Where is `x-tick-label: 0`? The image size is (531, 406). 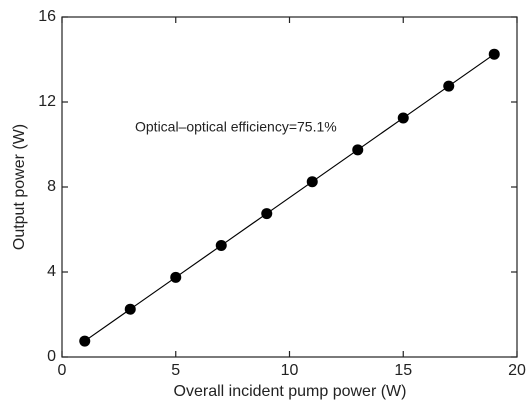
x-tick-label: 0 is located at coordinates (62, 370).